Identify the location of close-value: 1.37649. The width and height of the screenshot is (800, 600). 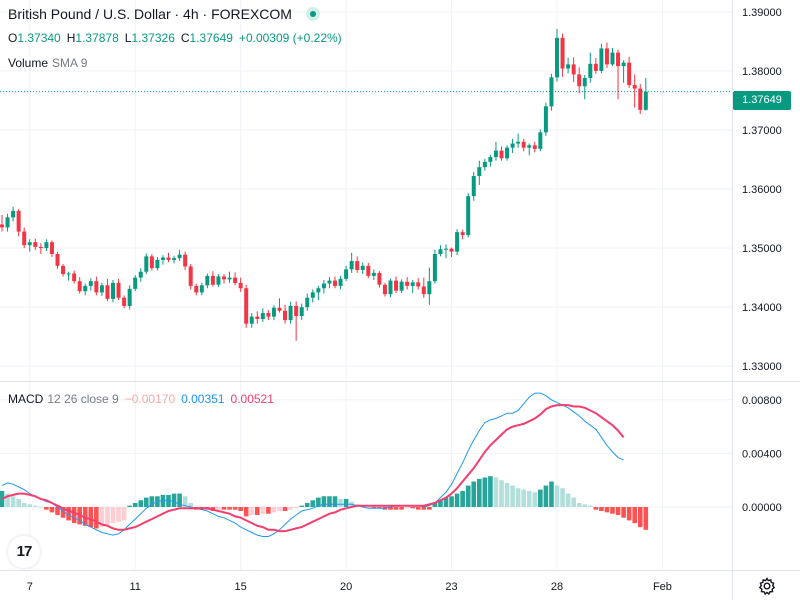
(211, 38).